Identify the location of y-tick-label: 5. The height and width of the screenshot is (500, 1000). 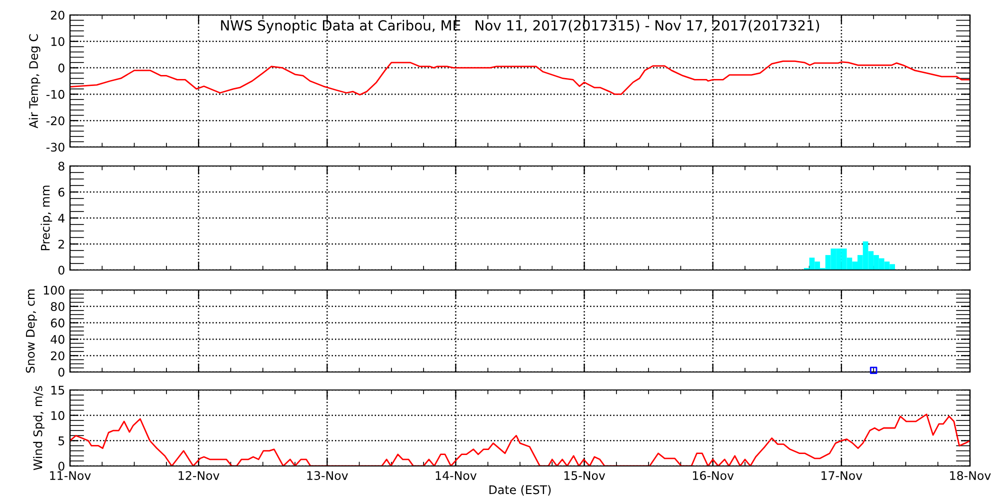
(61, 441).